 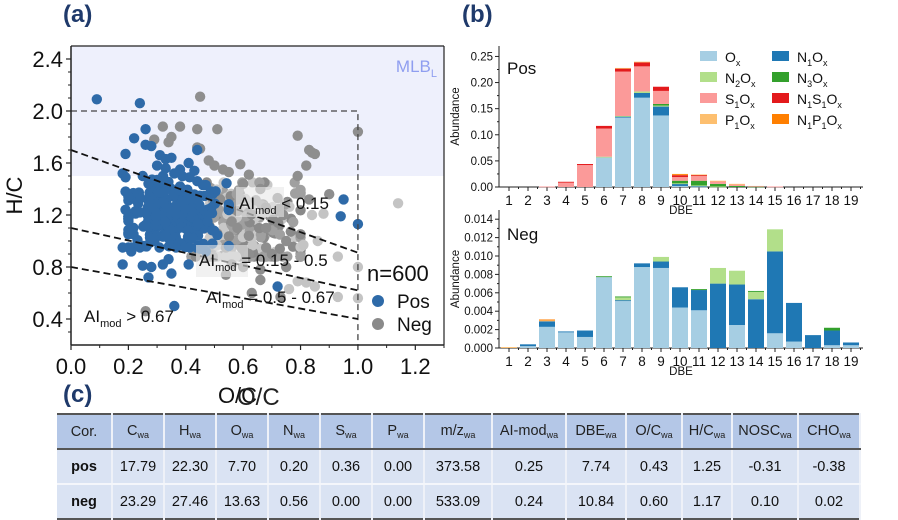 What do you see at coordinates (744, 99) in the screenshot?
I see `legend-text: O` at bounding box center [744, 99].